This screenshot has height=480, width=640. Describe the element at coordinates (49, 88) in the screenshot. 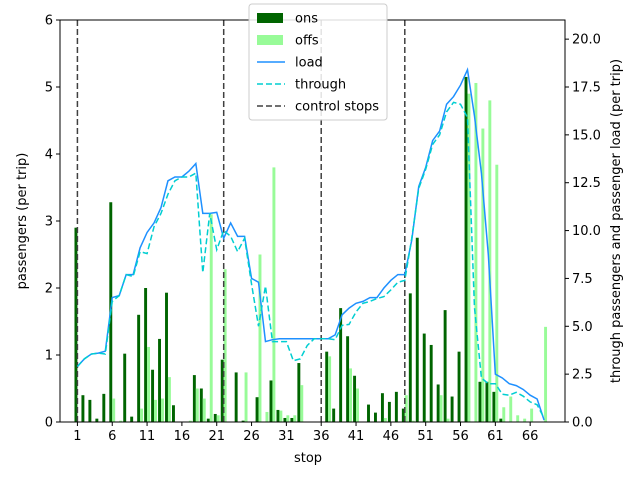

I see `y-left-tick-label: 5` at that location.